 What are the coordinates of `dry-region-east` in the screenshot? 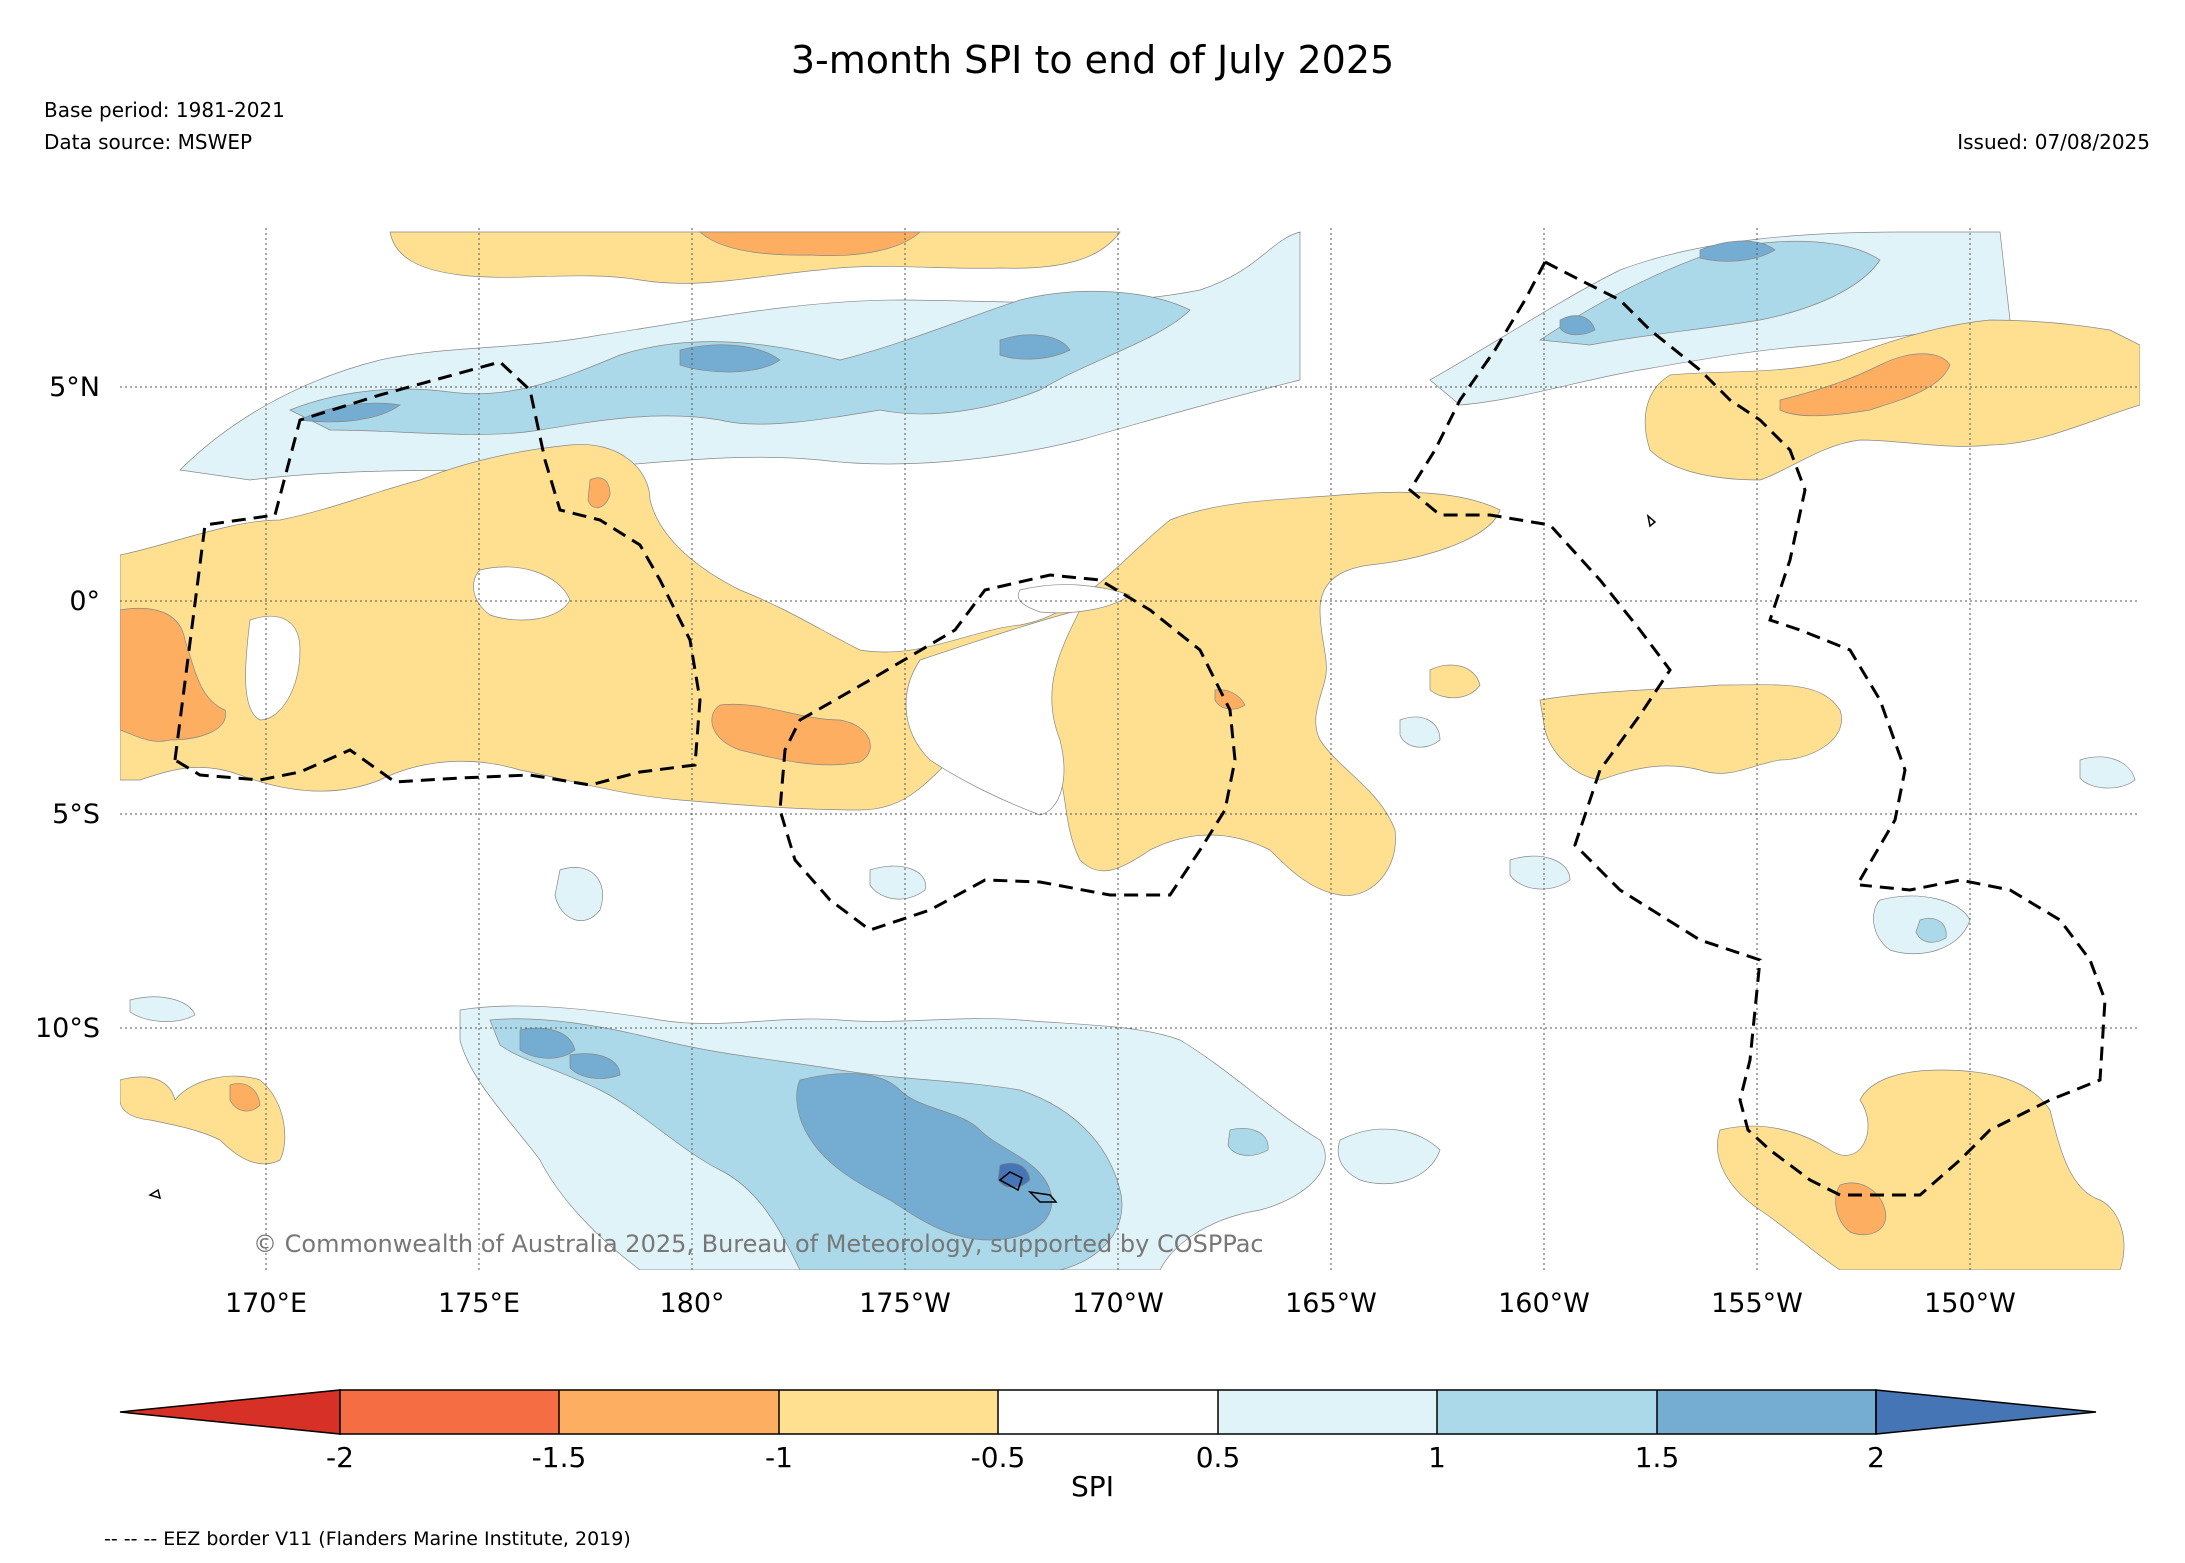 It's located at (1690, 732).